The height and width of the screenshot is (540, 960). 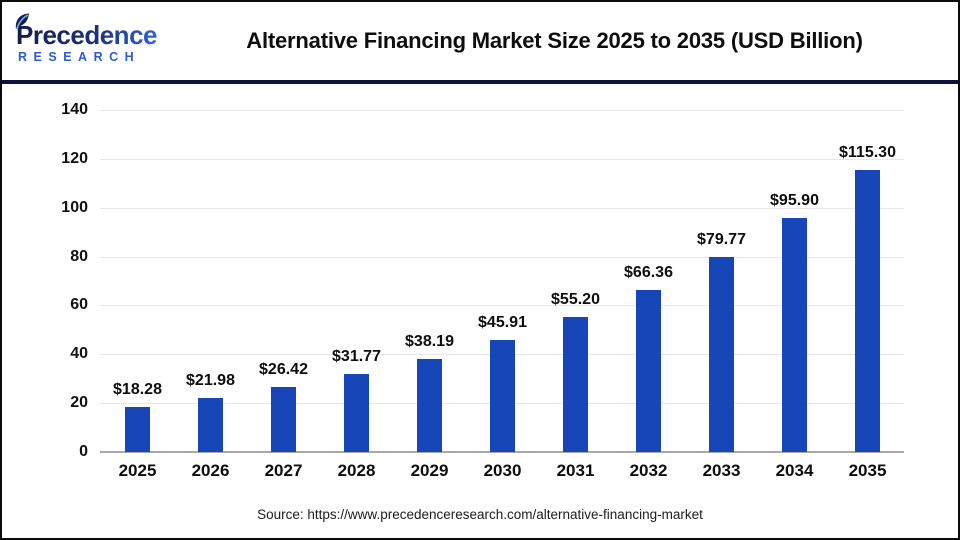 What do you see at coordinates (137, 390) in the screenshot?
I see `bar-value-label: $18.28` at bounding box center [137, 390].